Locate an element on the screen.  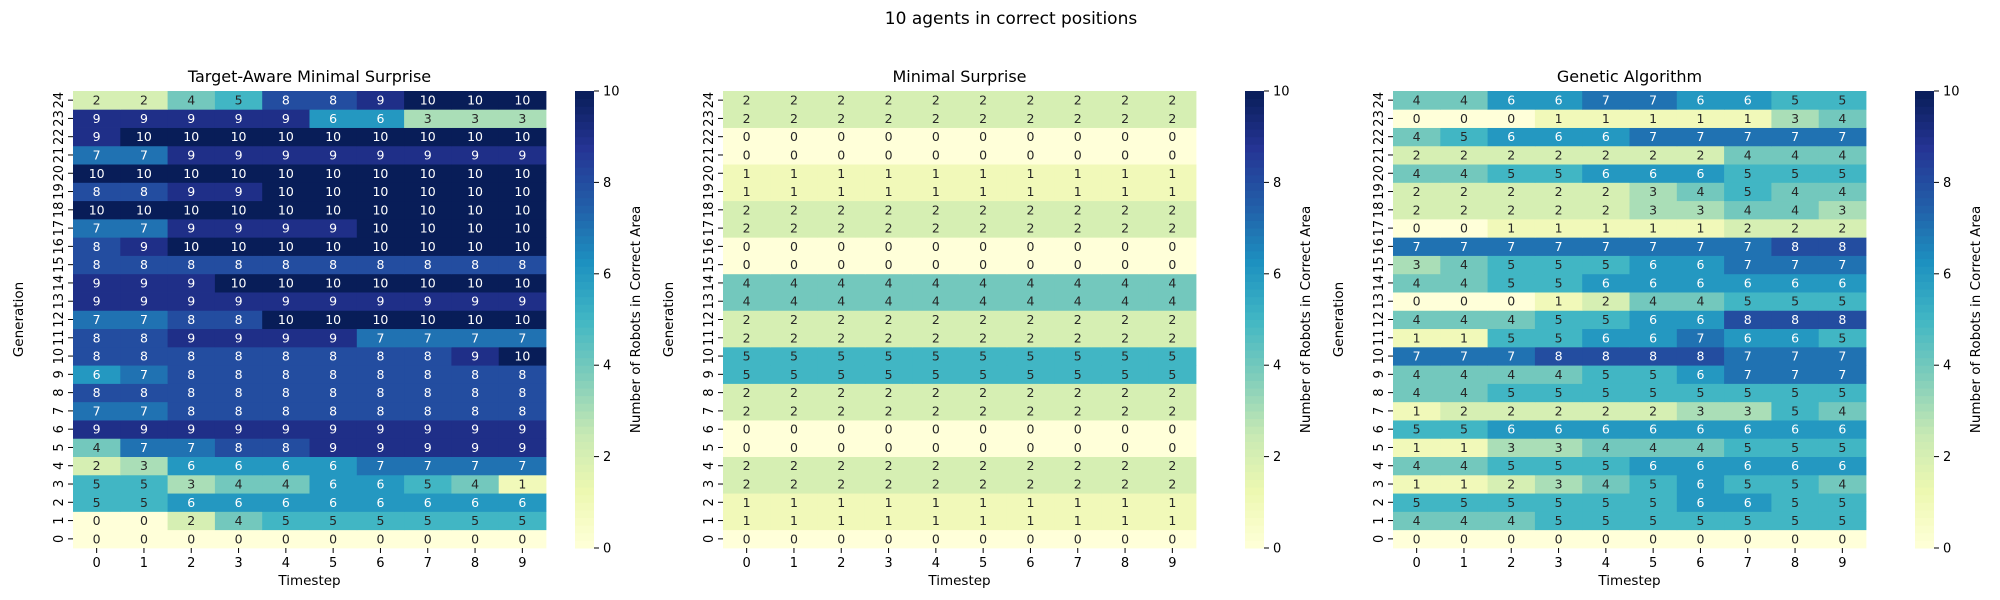
y-tick-label: 3 is located at coordinates (1379, 484).